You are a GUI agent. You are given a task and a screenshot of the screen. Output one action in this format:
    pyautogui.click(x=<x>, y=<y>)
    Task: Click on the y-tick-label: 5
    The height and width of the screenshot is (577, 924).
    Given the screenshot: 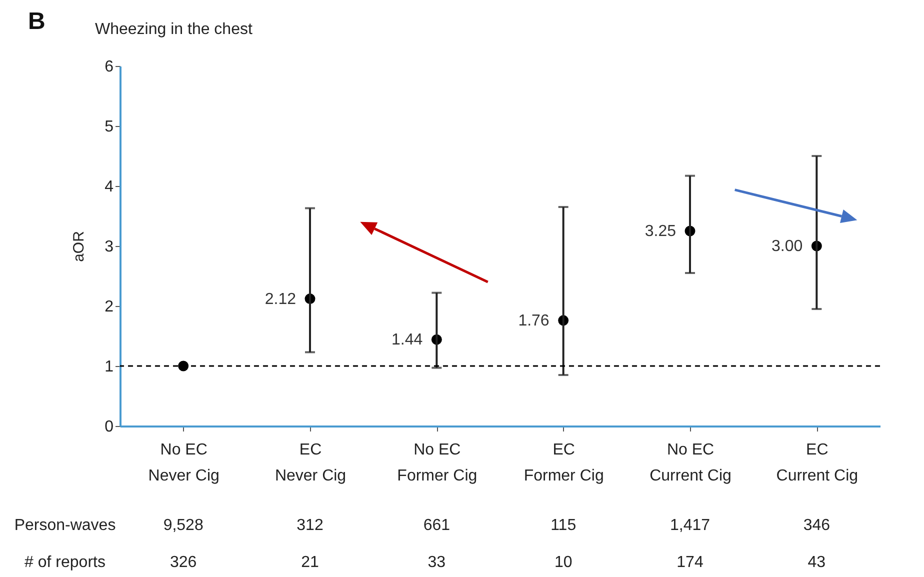 What is the action you would take?
    pyautogui.click(x=109, y=127)
    